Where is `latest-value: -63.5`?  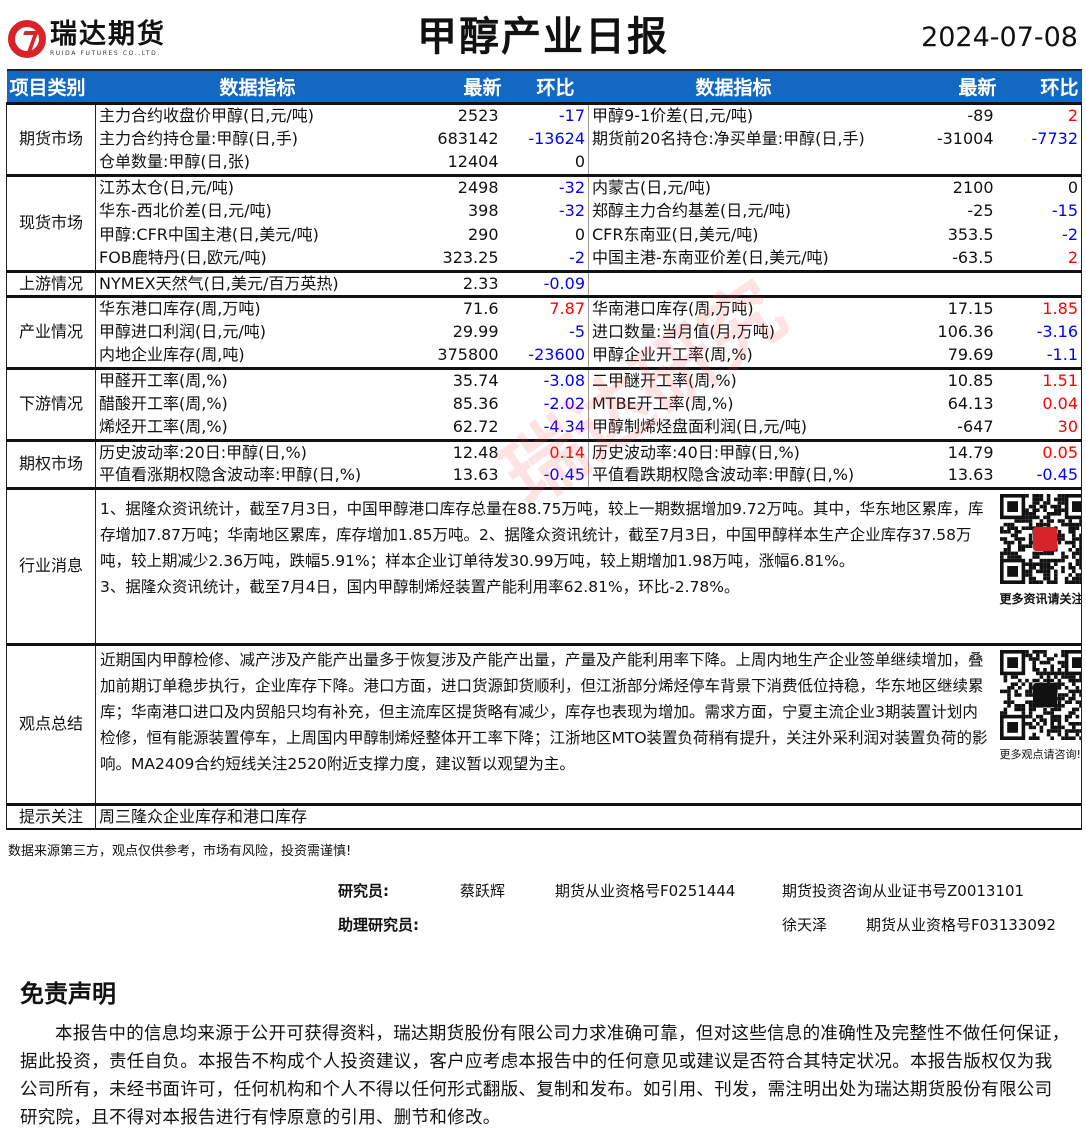 latest-value: -63.5 is located at coordinates (973, 258).